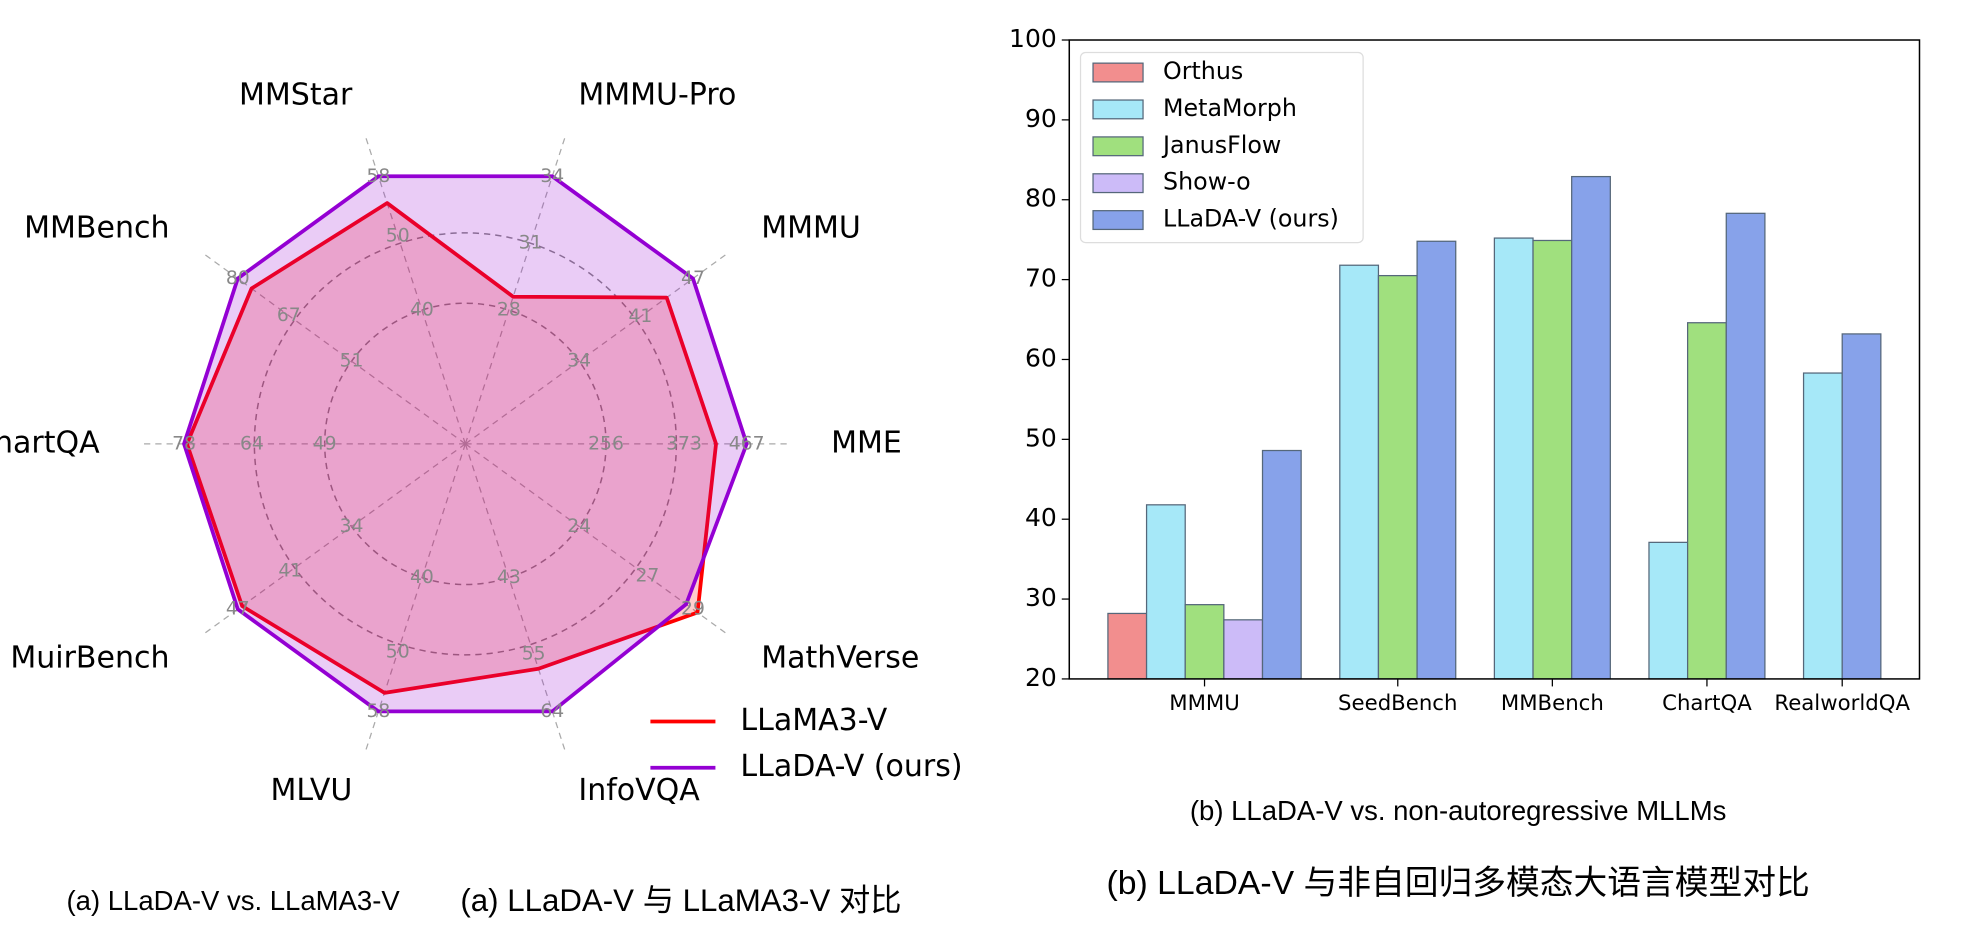 The height and width of the screenshot is (949, 1961). Describe the element at coordinates (534, 654) in the screenshot. I see `tick-label: 55` at that location.